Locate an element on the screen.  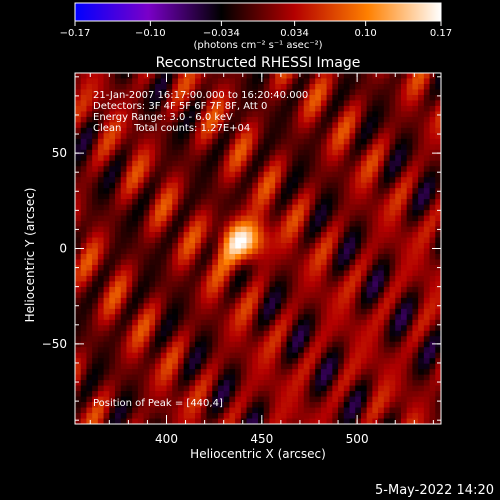
colorbar-tick-label: −0.10 is located at coordinates (150, 33).